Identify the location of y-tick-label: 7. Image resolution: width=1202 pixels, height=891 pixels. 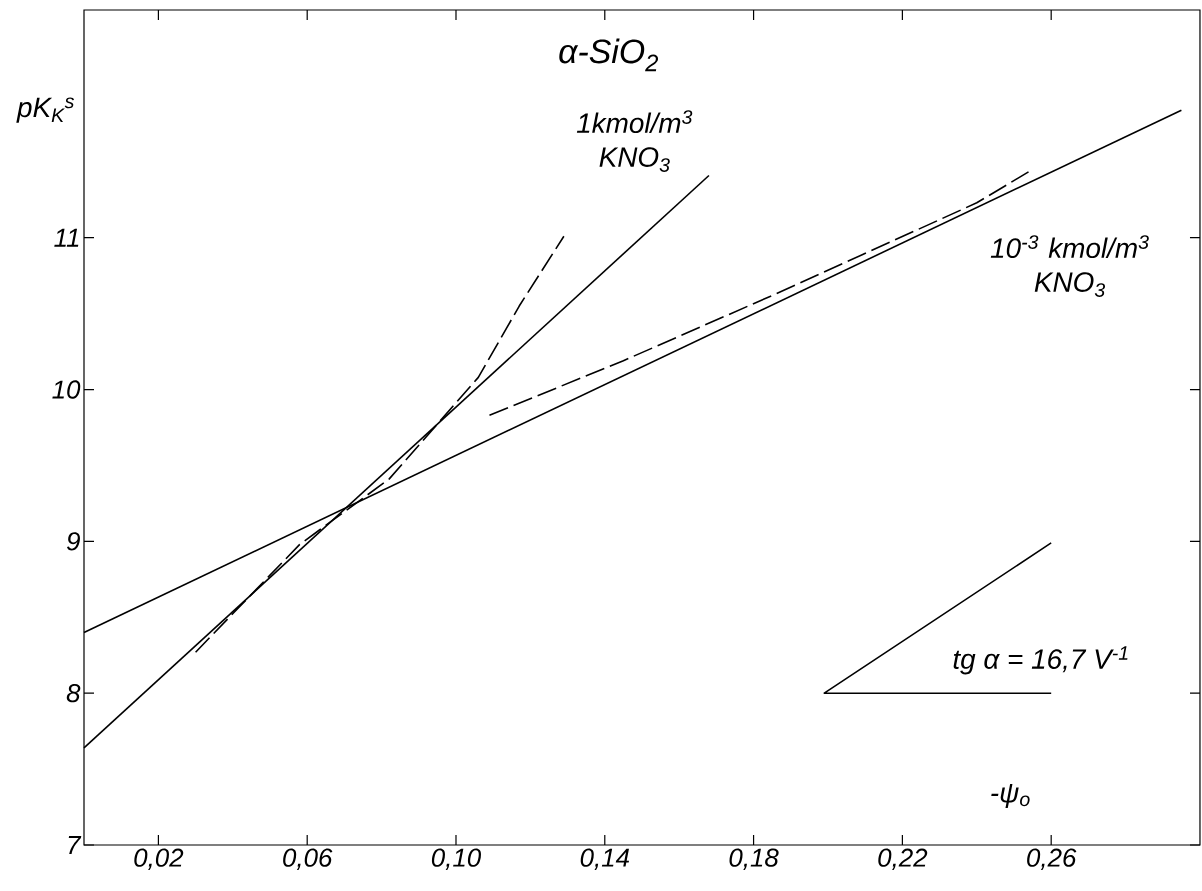
(75, 845).